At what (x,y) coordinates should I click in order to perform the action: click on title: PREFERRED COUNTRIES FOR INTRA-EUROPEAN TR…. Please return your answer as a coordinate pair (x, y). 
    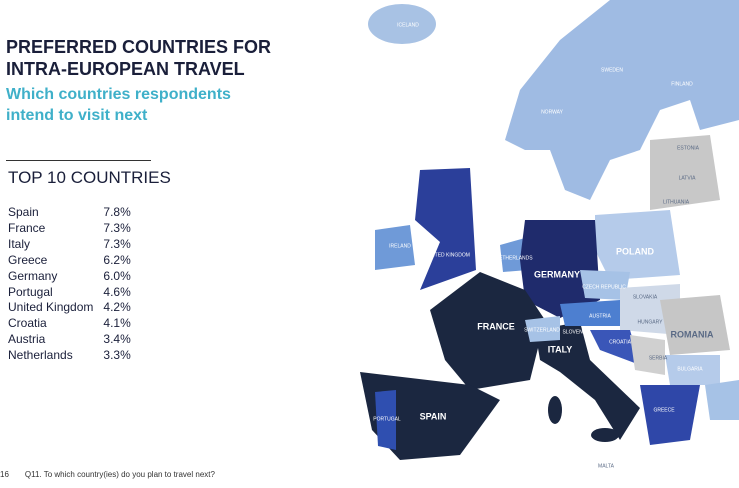
    Looking at the image, I should click on (138, 58).